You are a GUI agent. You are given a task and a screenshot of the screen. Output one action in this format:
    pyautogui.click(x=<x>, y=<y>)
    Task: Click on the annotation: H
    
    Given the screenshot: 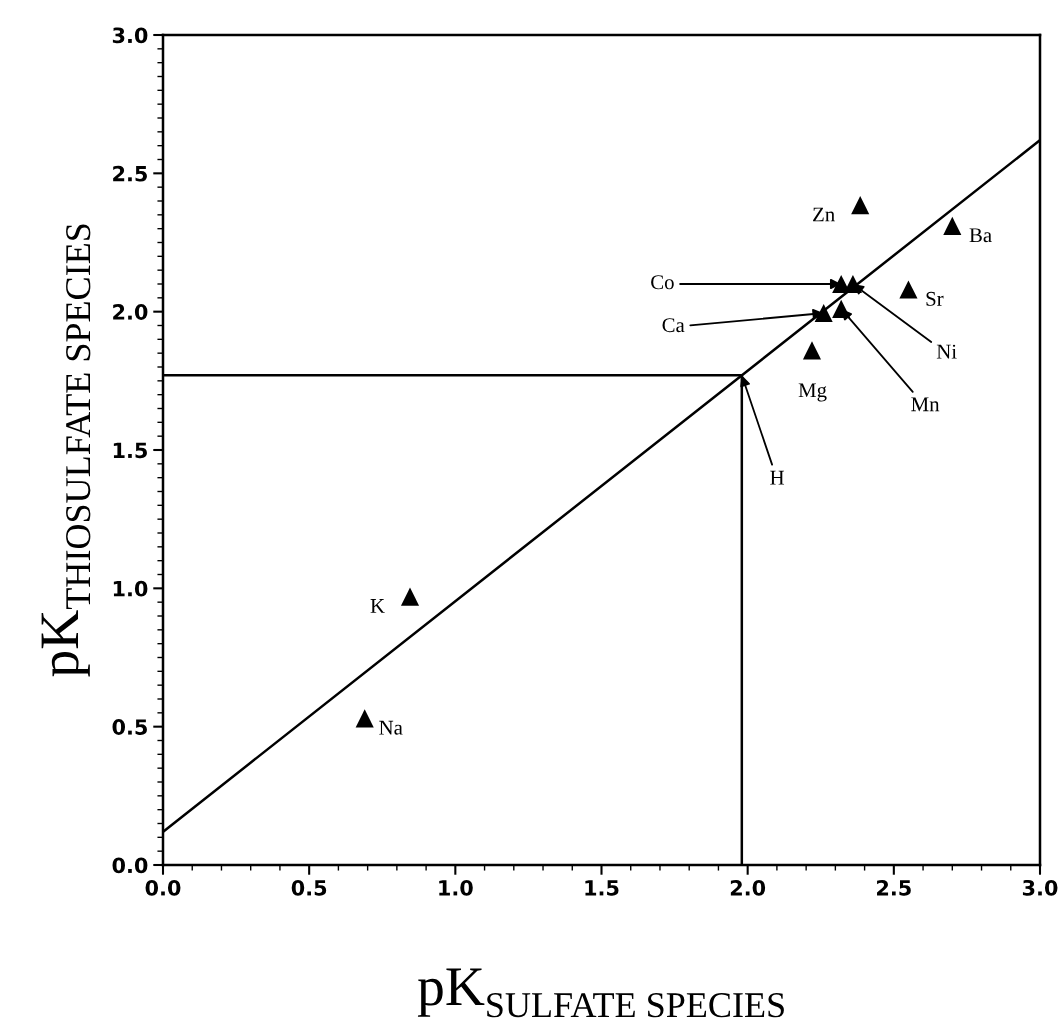 What is the action you would take?
    pyautogui.click(x=777, y=477)
    